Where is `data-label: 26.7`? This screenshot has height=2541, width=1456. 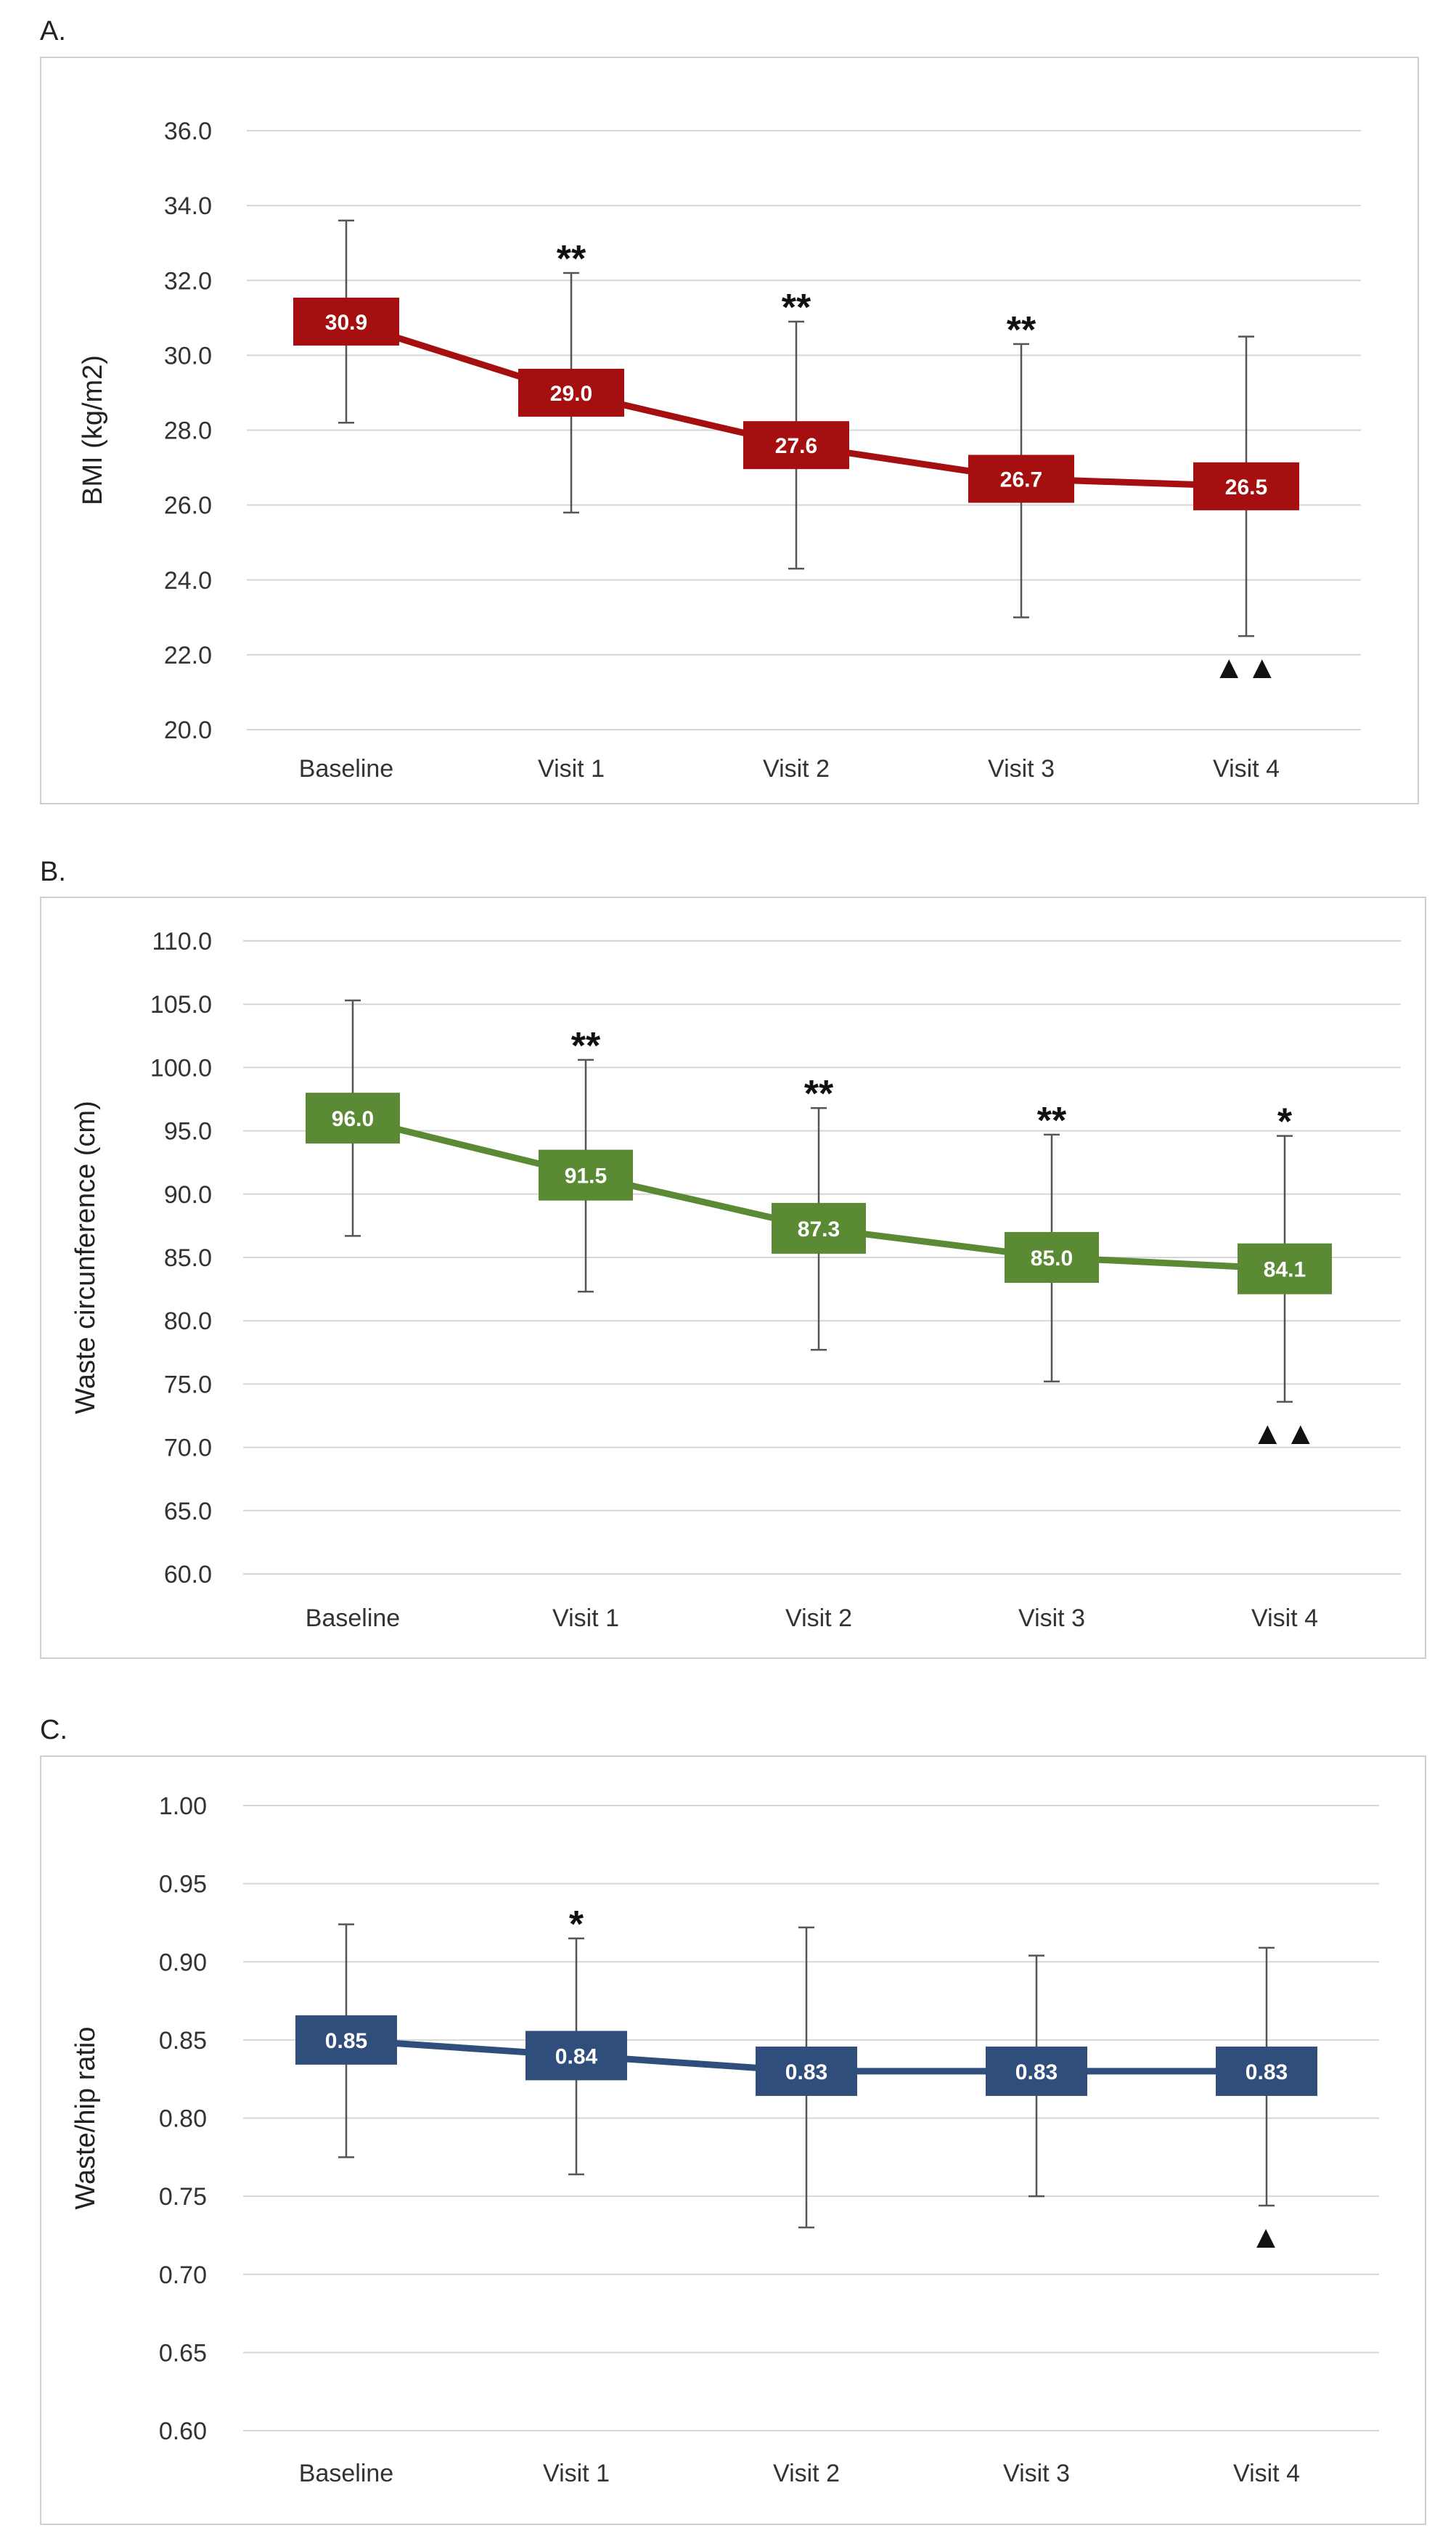 data-label: 26.7 is located at coordinates (1021, 480).